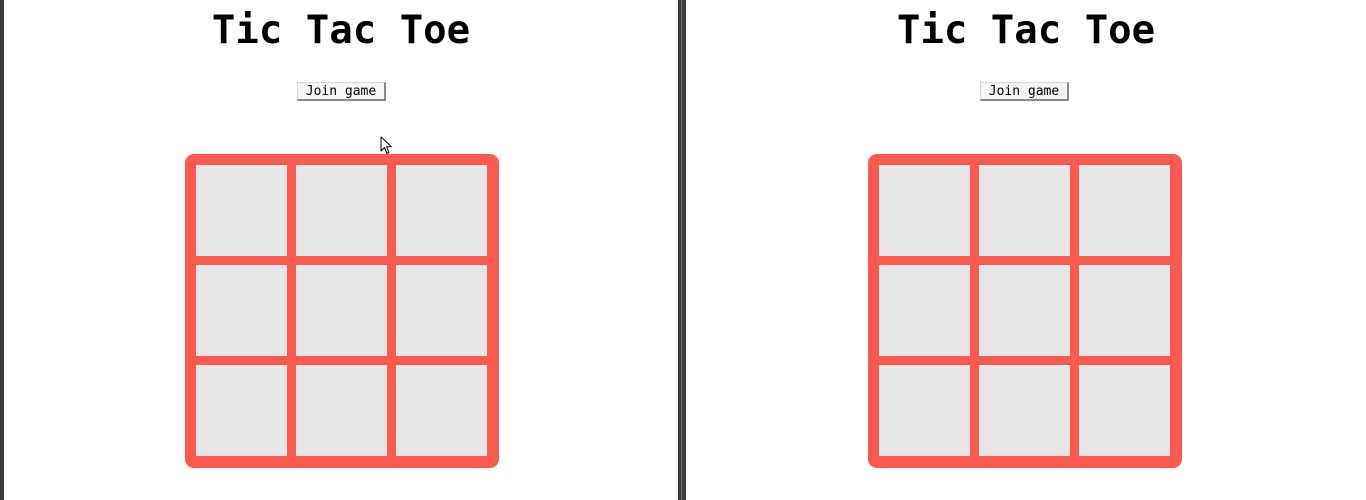 The width and height of the screenshot is (1366, 500). Describe the element at coordinates (386, 145) in the screenshot. I see `mouse-pointer-icon` at that location.